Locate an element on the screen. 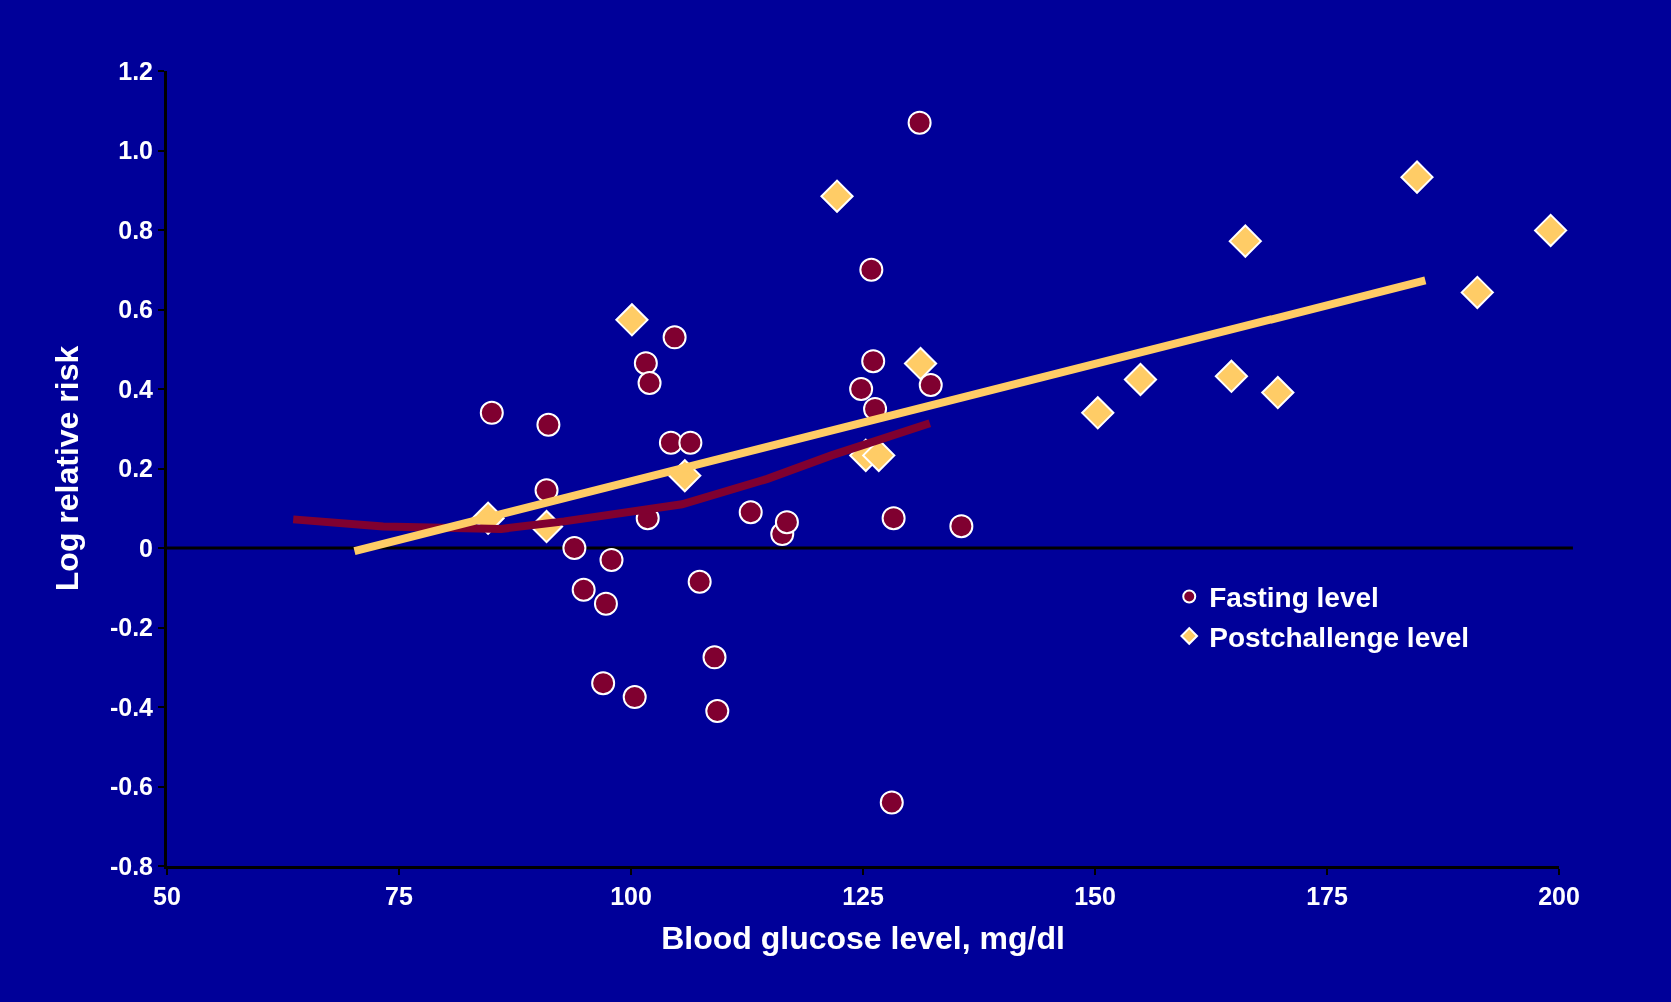  y-tick-label: -0.6 is located at coordinates (131, 786).